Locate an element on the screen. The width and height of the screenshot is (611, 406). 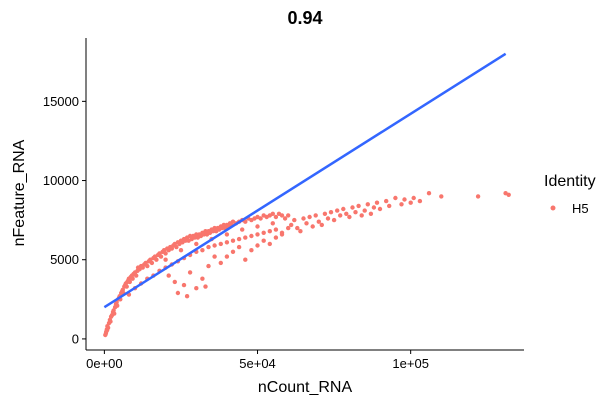
y-tick-label: 15000 is located at coordinates (61, 101).